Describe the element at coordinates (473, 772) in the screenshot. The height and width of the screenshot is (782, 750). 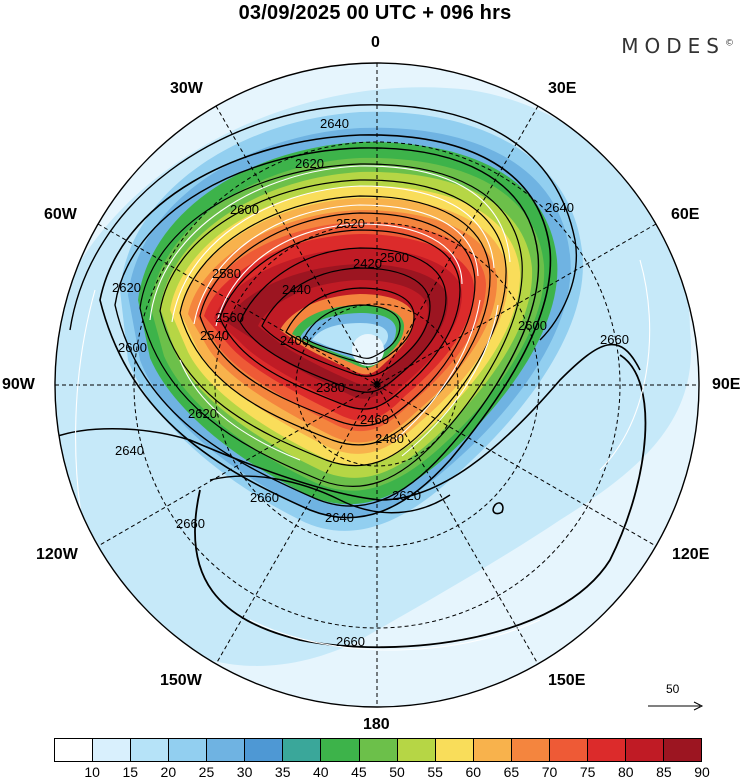
I see `colorbar-tick-label: 60` at that location.